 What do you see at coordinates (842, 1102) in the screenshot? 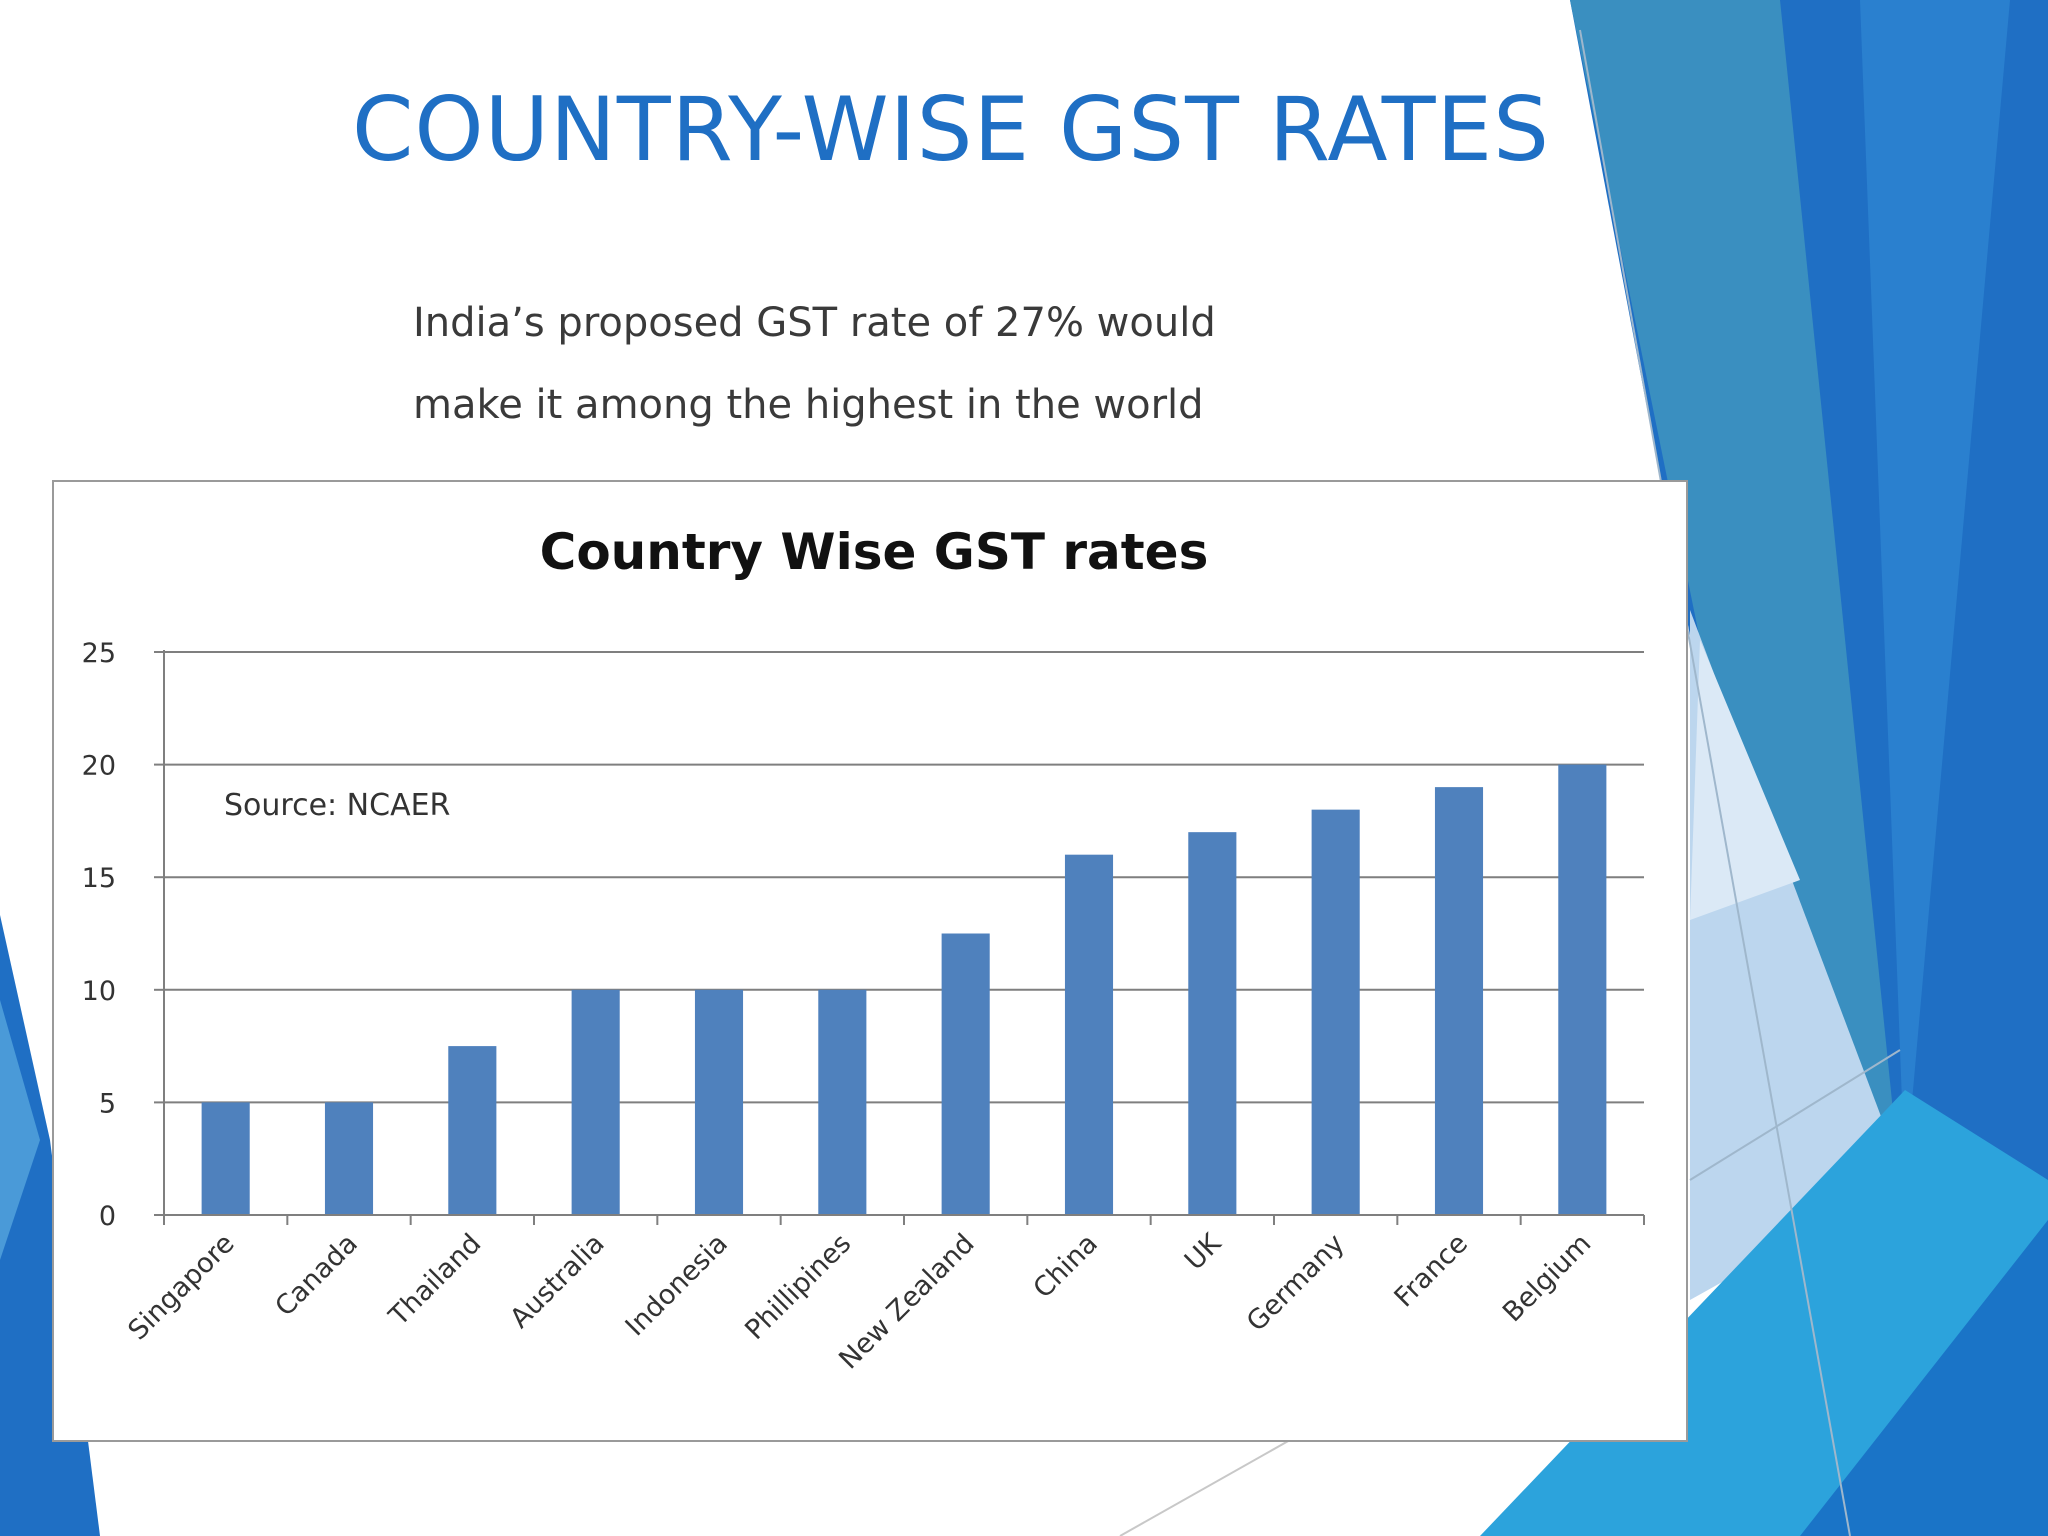
I see `bar-phillipines` at bounding box center [842, 1102].